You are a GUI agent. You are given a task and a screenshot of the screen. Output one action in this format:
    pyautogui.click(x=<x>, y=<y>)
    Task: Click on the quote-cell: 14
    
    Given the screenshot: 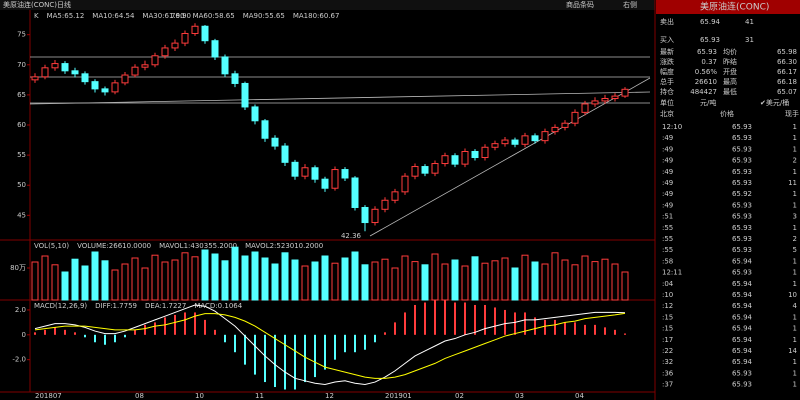 What is the action you would take?
    pyautogui.click(x=792, y=351)
    